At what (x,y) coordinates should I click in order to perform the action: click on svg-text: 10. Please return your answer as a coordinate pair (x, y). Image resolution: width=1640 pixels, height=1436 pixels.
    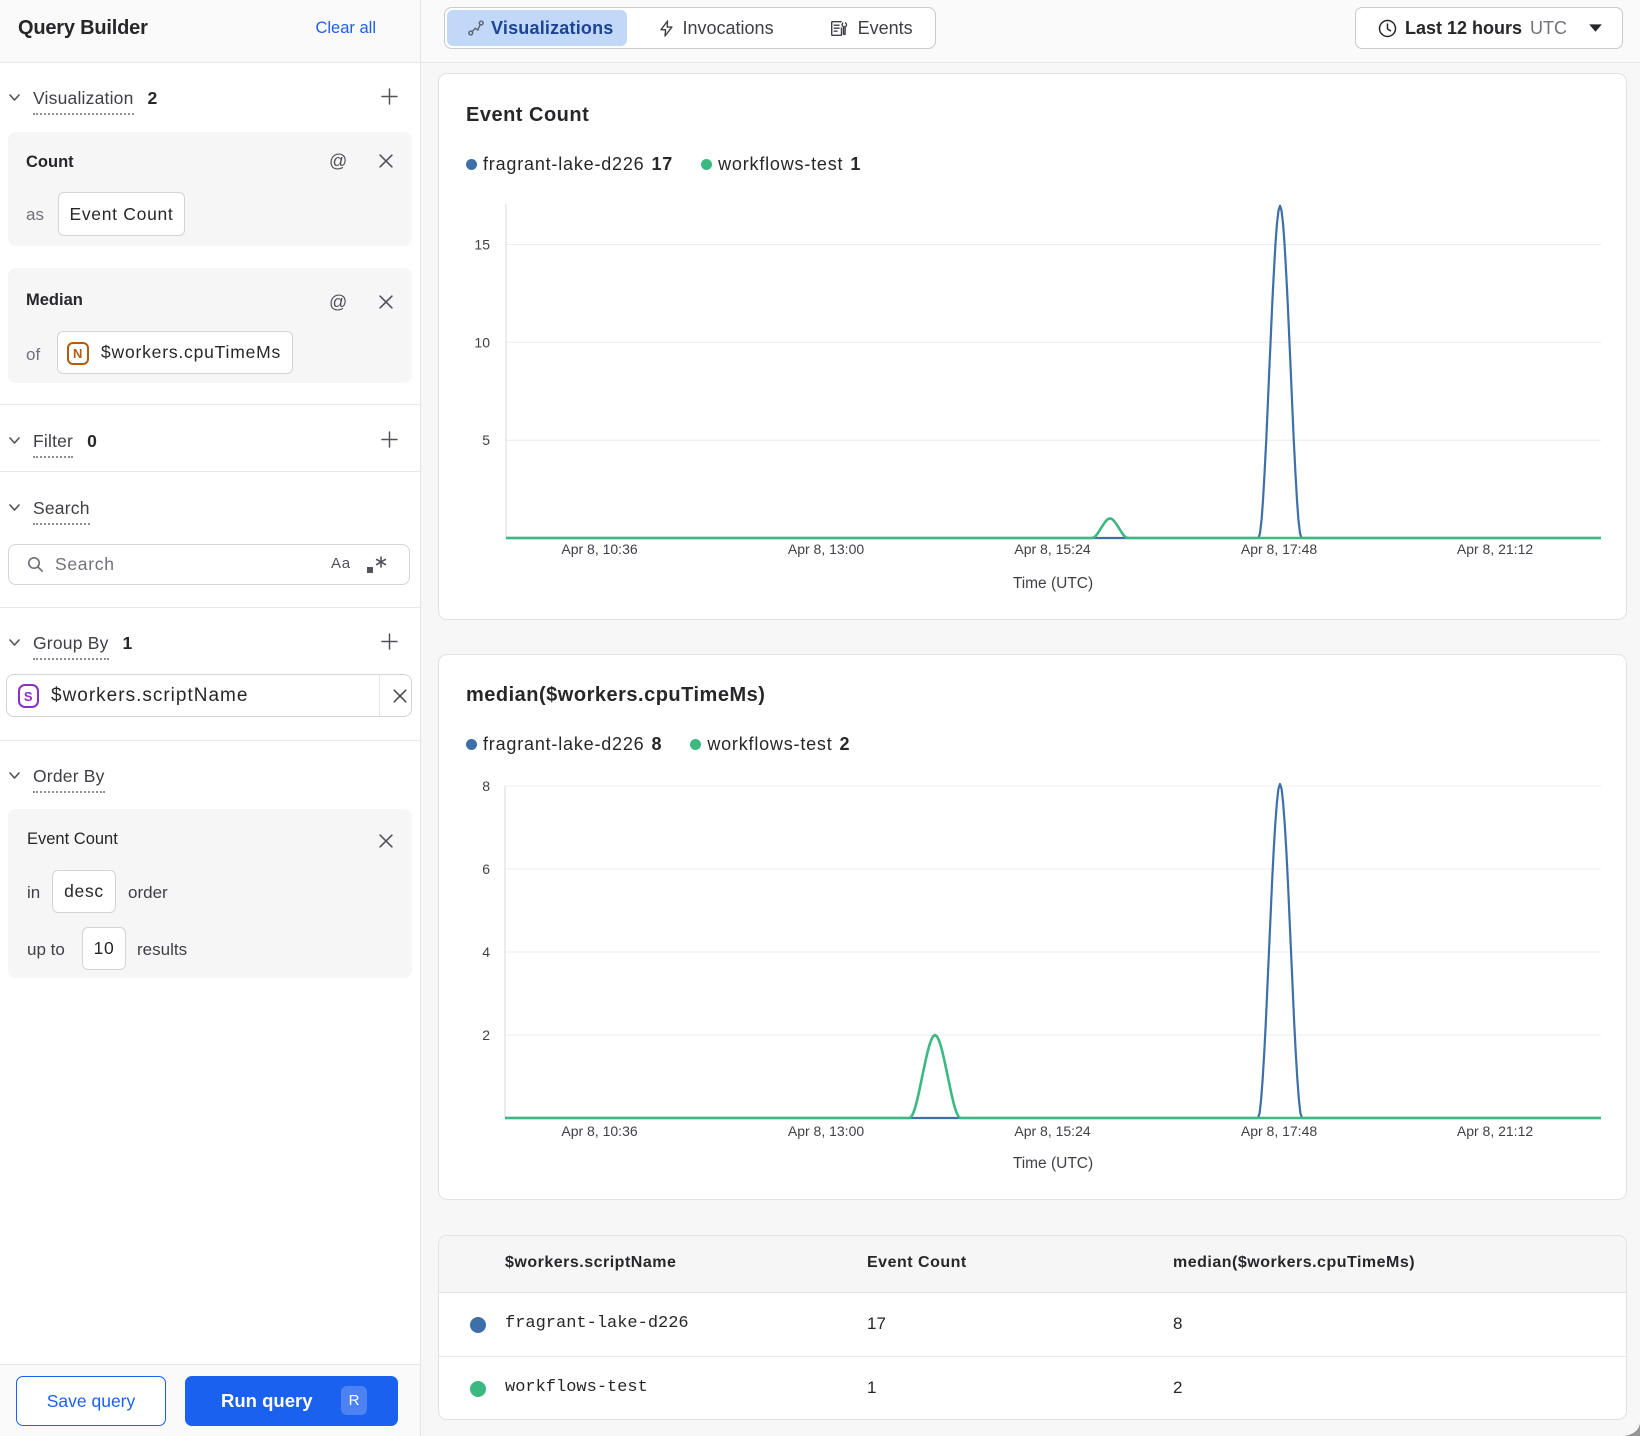
    Looking at the image, I should click on (482, 342).